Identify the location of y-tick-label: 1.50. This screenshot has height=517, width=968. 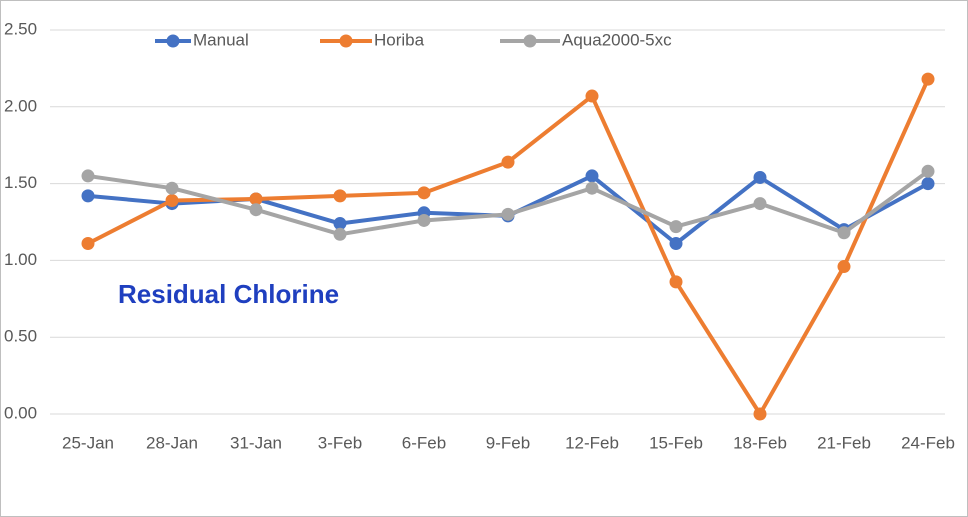
(20, 182).